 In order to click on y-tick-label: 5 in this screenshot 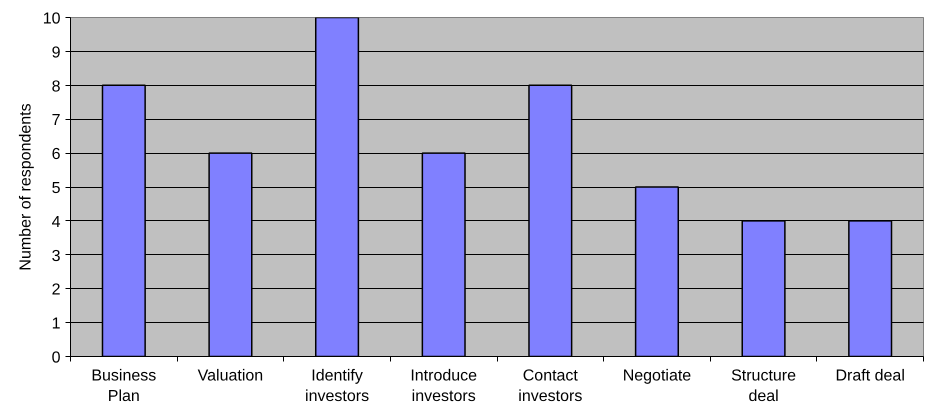, I will do `click(56, 188)`.